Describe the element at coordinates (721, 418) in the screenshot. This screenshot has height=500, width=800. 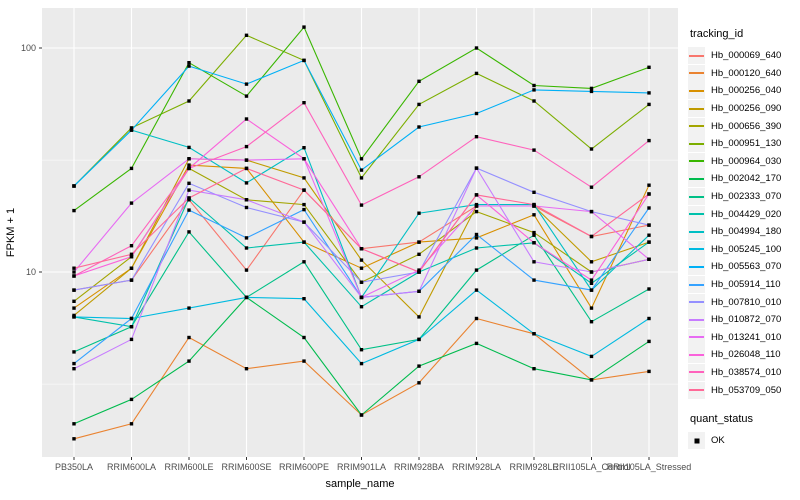
I see `legend-title-quant-status: quant_status` at that location.